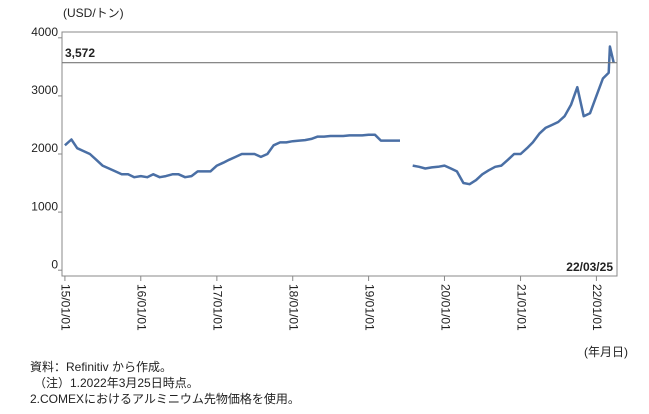 This screenshot has width=649, height=414. Describe the element at coordinates (445, 307) in the screenshot. I see `x-tick-label: 20/01/01` at that location.